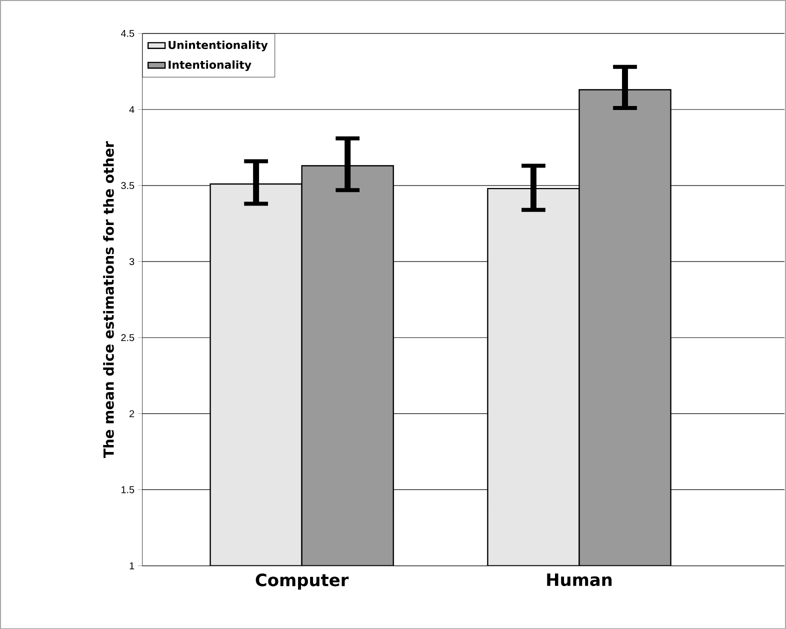  Describe the element at coordinates (210, 65) in the screenshot. I see `legend-label: Intentionality` at that location.